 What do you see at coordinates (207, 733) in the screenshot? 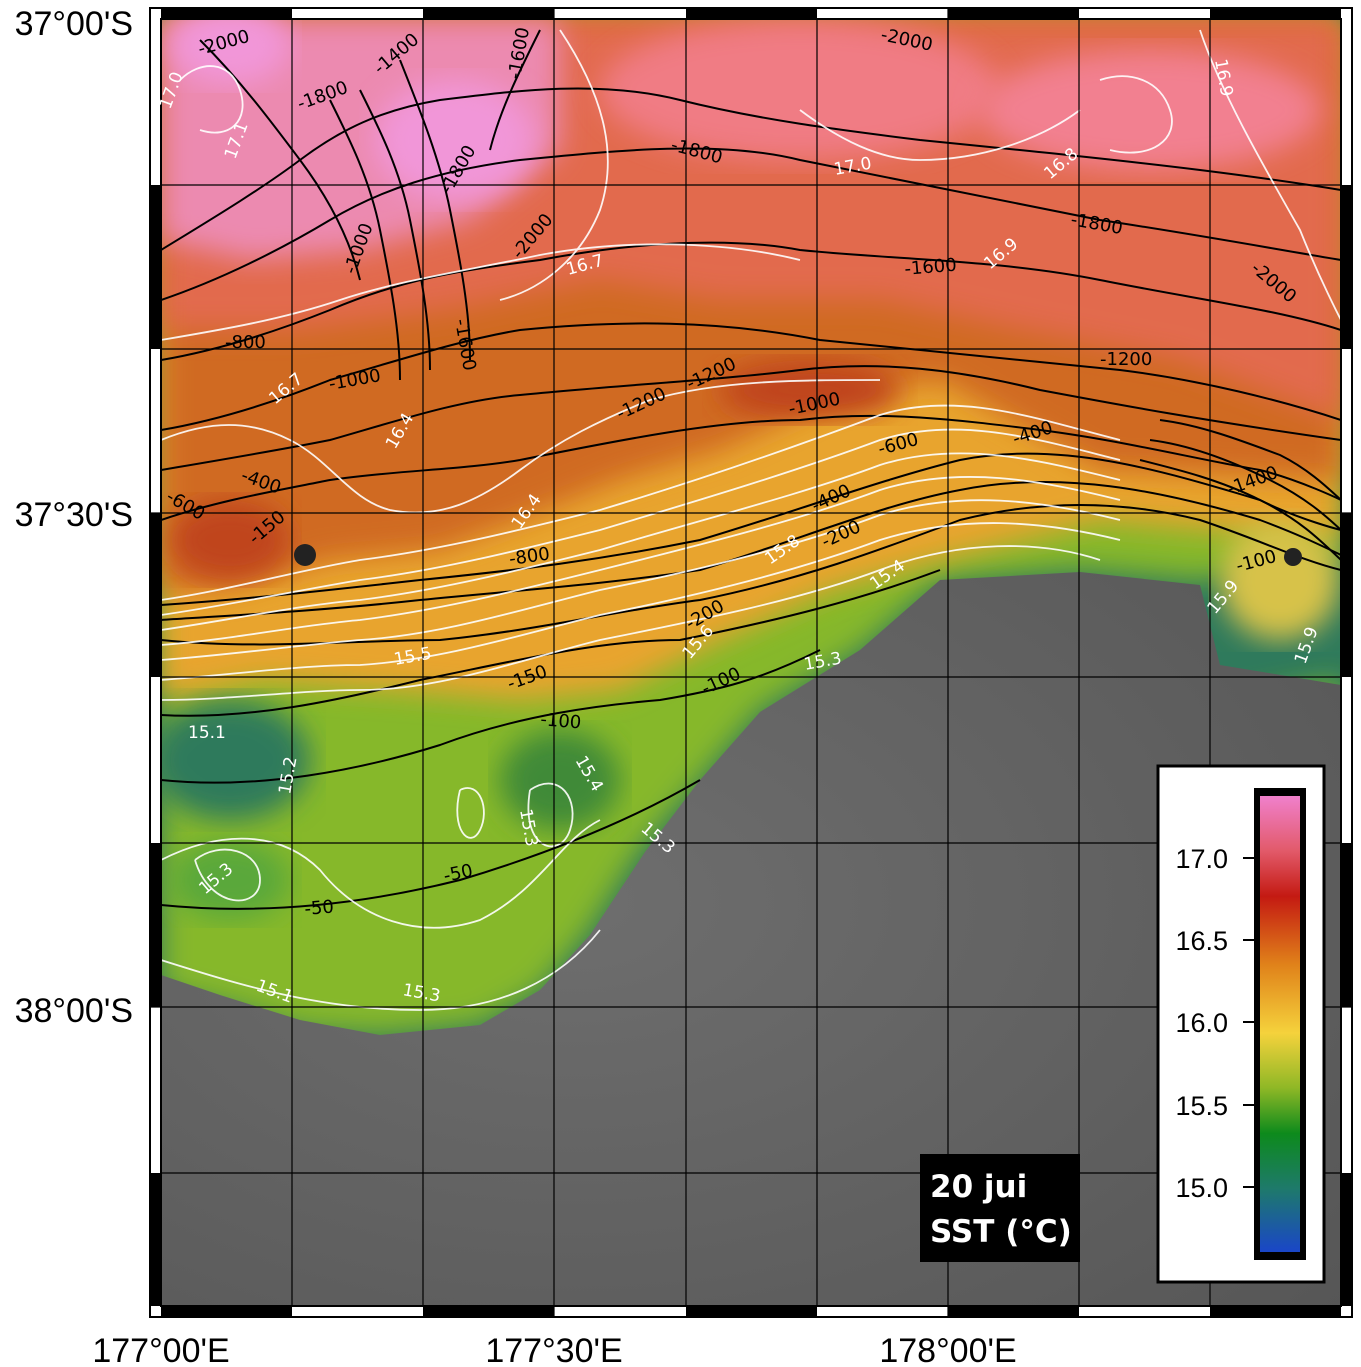
I see `sst-label-15-1: 15.1` at bounding box center [207, 733].